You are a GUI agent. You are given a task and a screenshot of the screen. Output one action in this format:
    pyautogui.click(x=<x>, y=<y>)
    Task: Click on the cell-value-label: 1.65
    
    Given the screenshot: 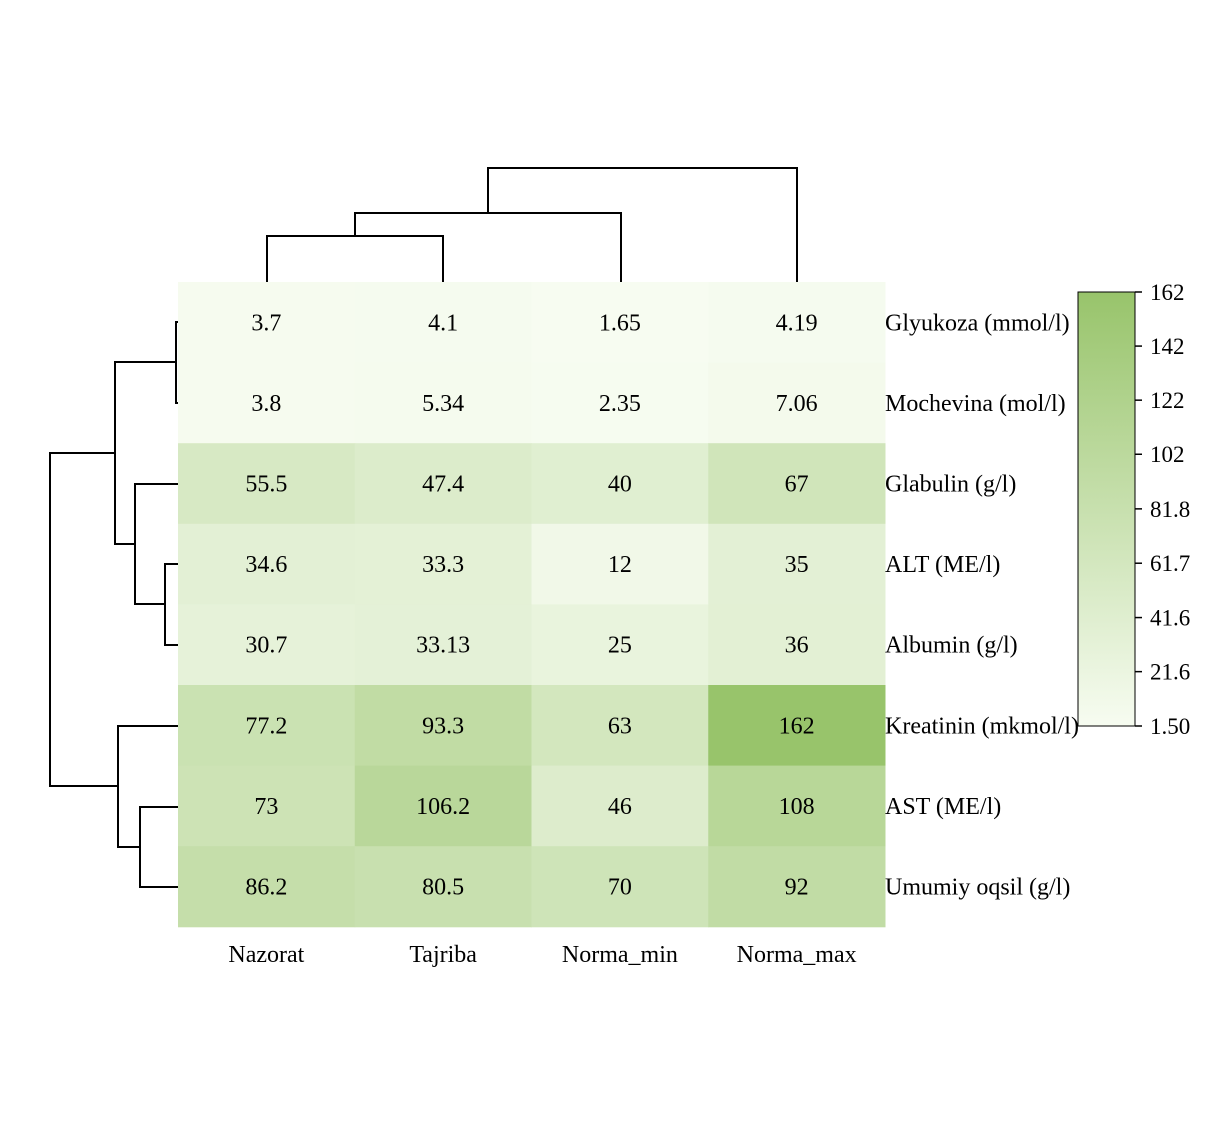 What is the action you would take?
    pyautogui.click(x=620, y=323)
    